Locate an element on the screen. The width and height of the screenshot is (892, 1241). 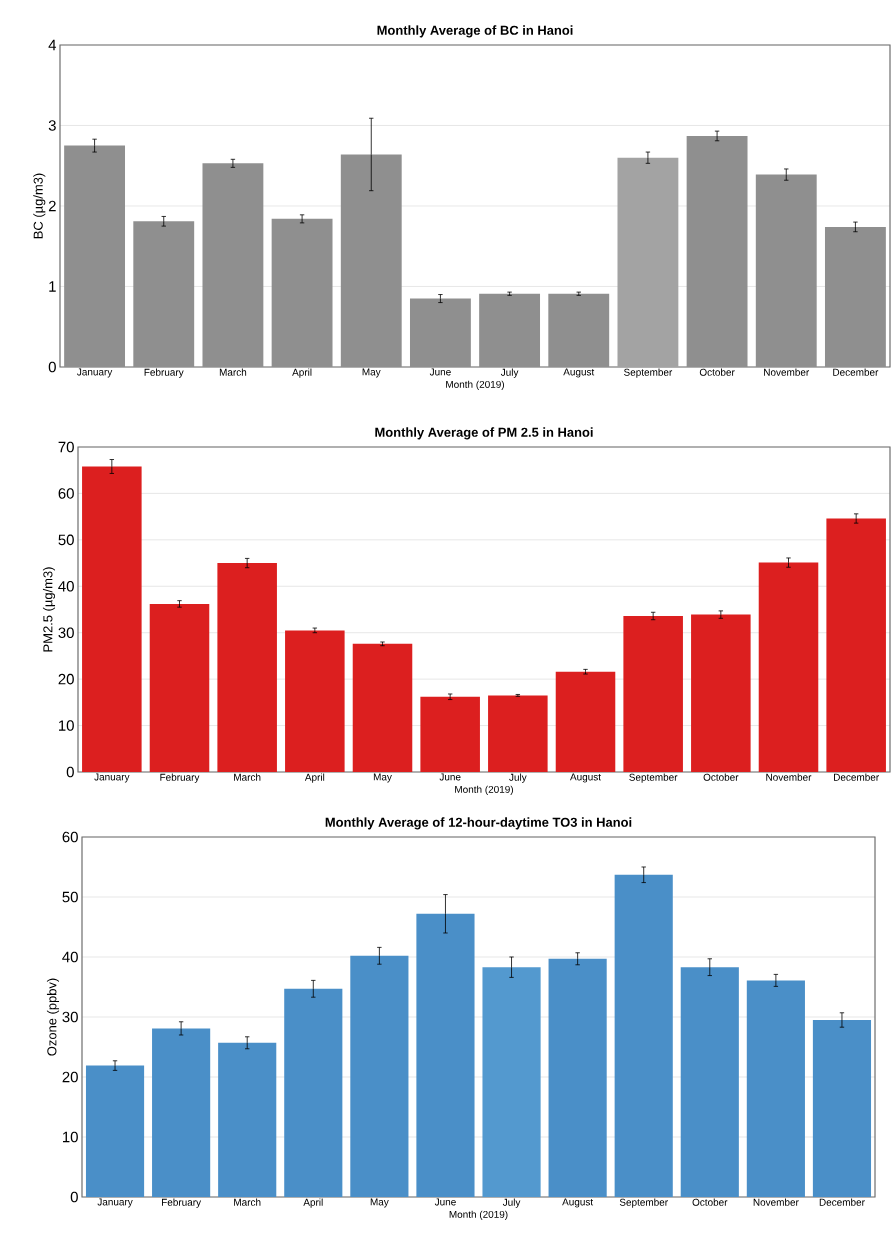
chart-title: Monthly Average of BC in Hanoi is located at coordinates (475, 31).